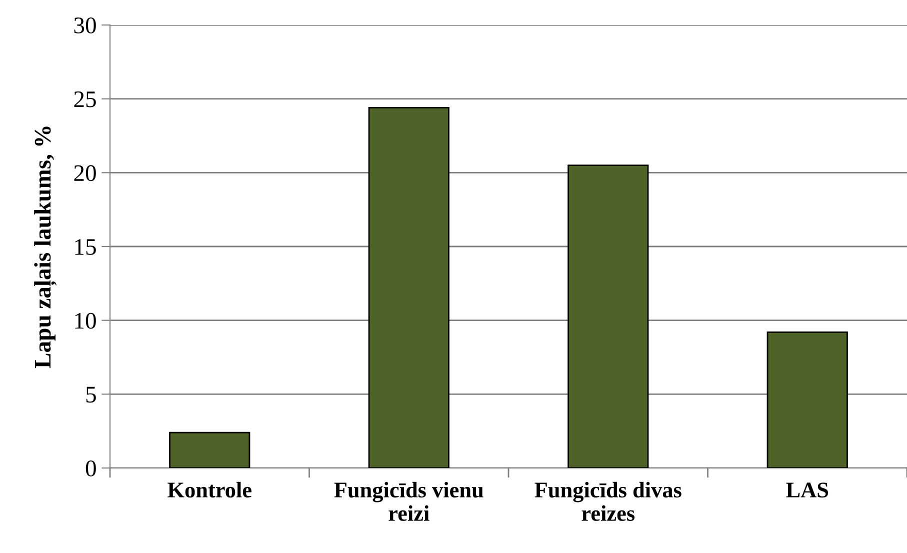  Describe the element at coordinates (85, 320) in the screenshot. I see `y-tick-label: 10` at that location.